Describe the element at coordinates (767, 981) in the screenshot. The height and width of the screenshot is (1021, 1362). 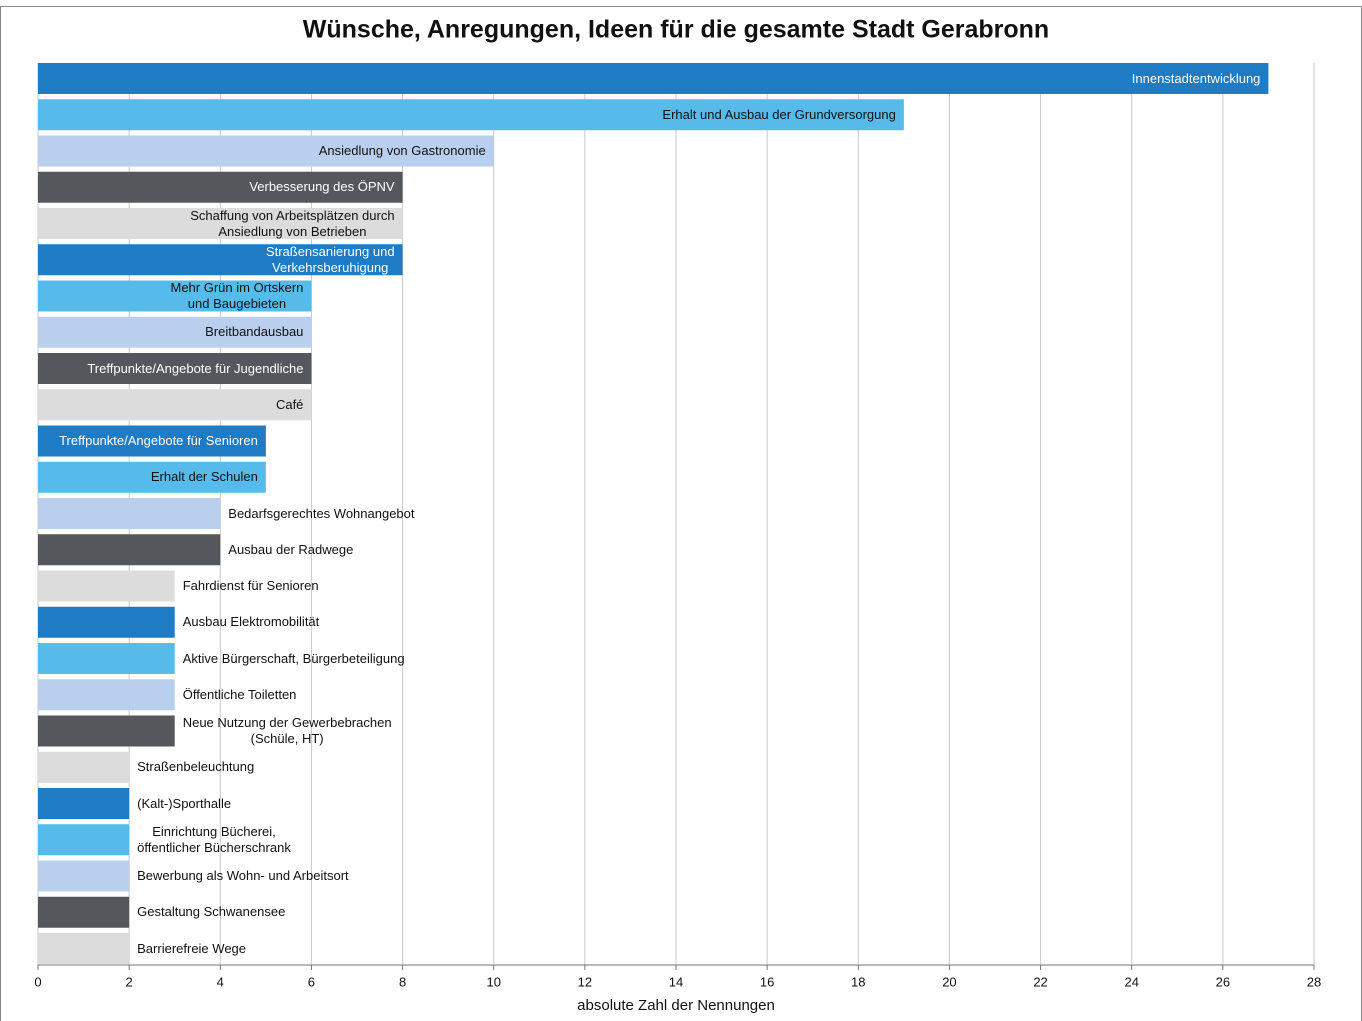
I see `x-tick-label: 16` at that location.